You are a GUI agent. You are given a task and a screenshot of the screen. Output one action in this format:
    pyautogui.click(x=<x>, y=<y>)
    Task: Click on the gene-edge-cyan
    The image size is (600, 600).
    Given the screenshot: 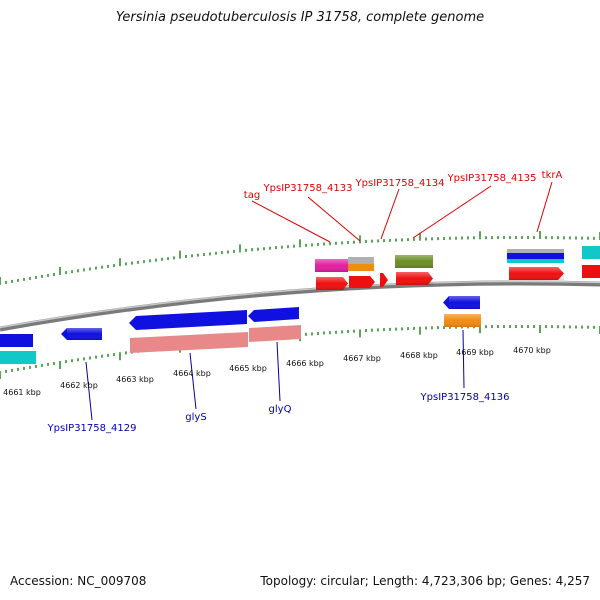 What is the action you would take?
    pyautogui.click(x=591, y=252)
    